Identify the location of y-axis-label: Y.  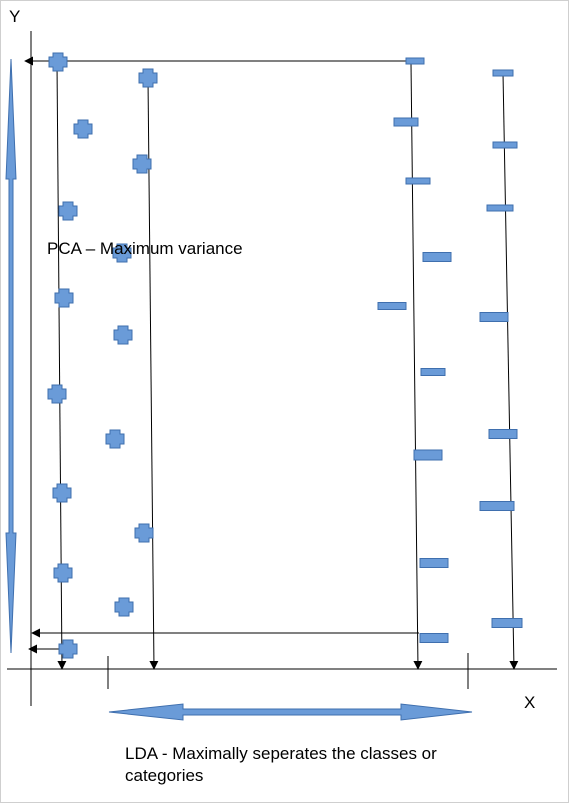
(14, 17).